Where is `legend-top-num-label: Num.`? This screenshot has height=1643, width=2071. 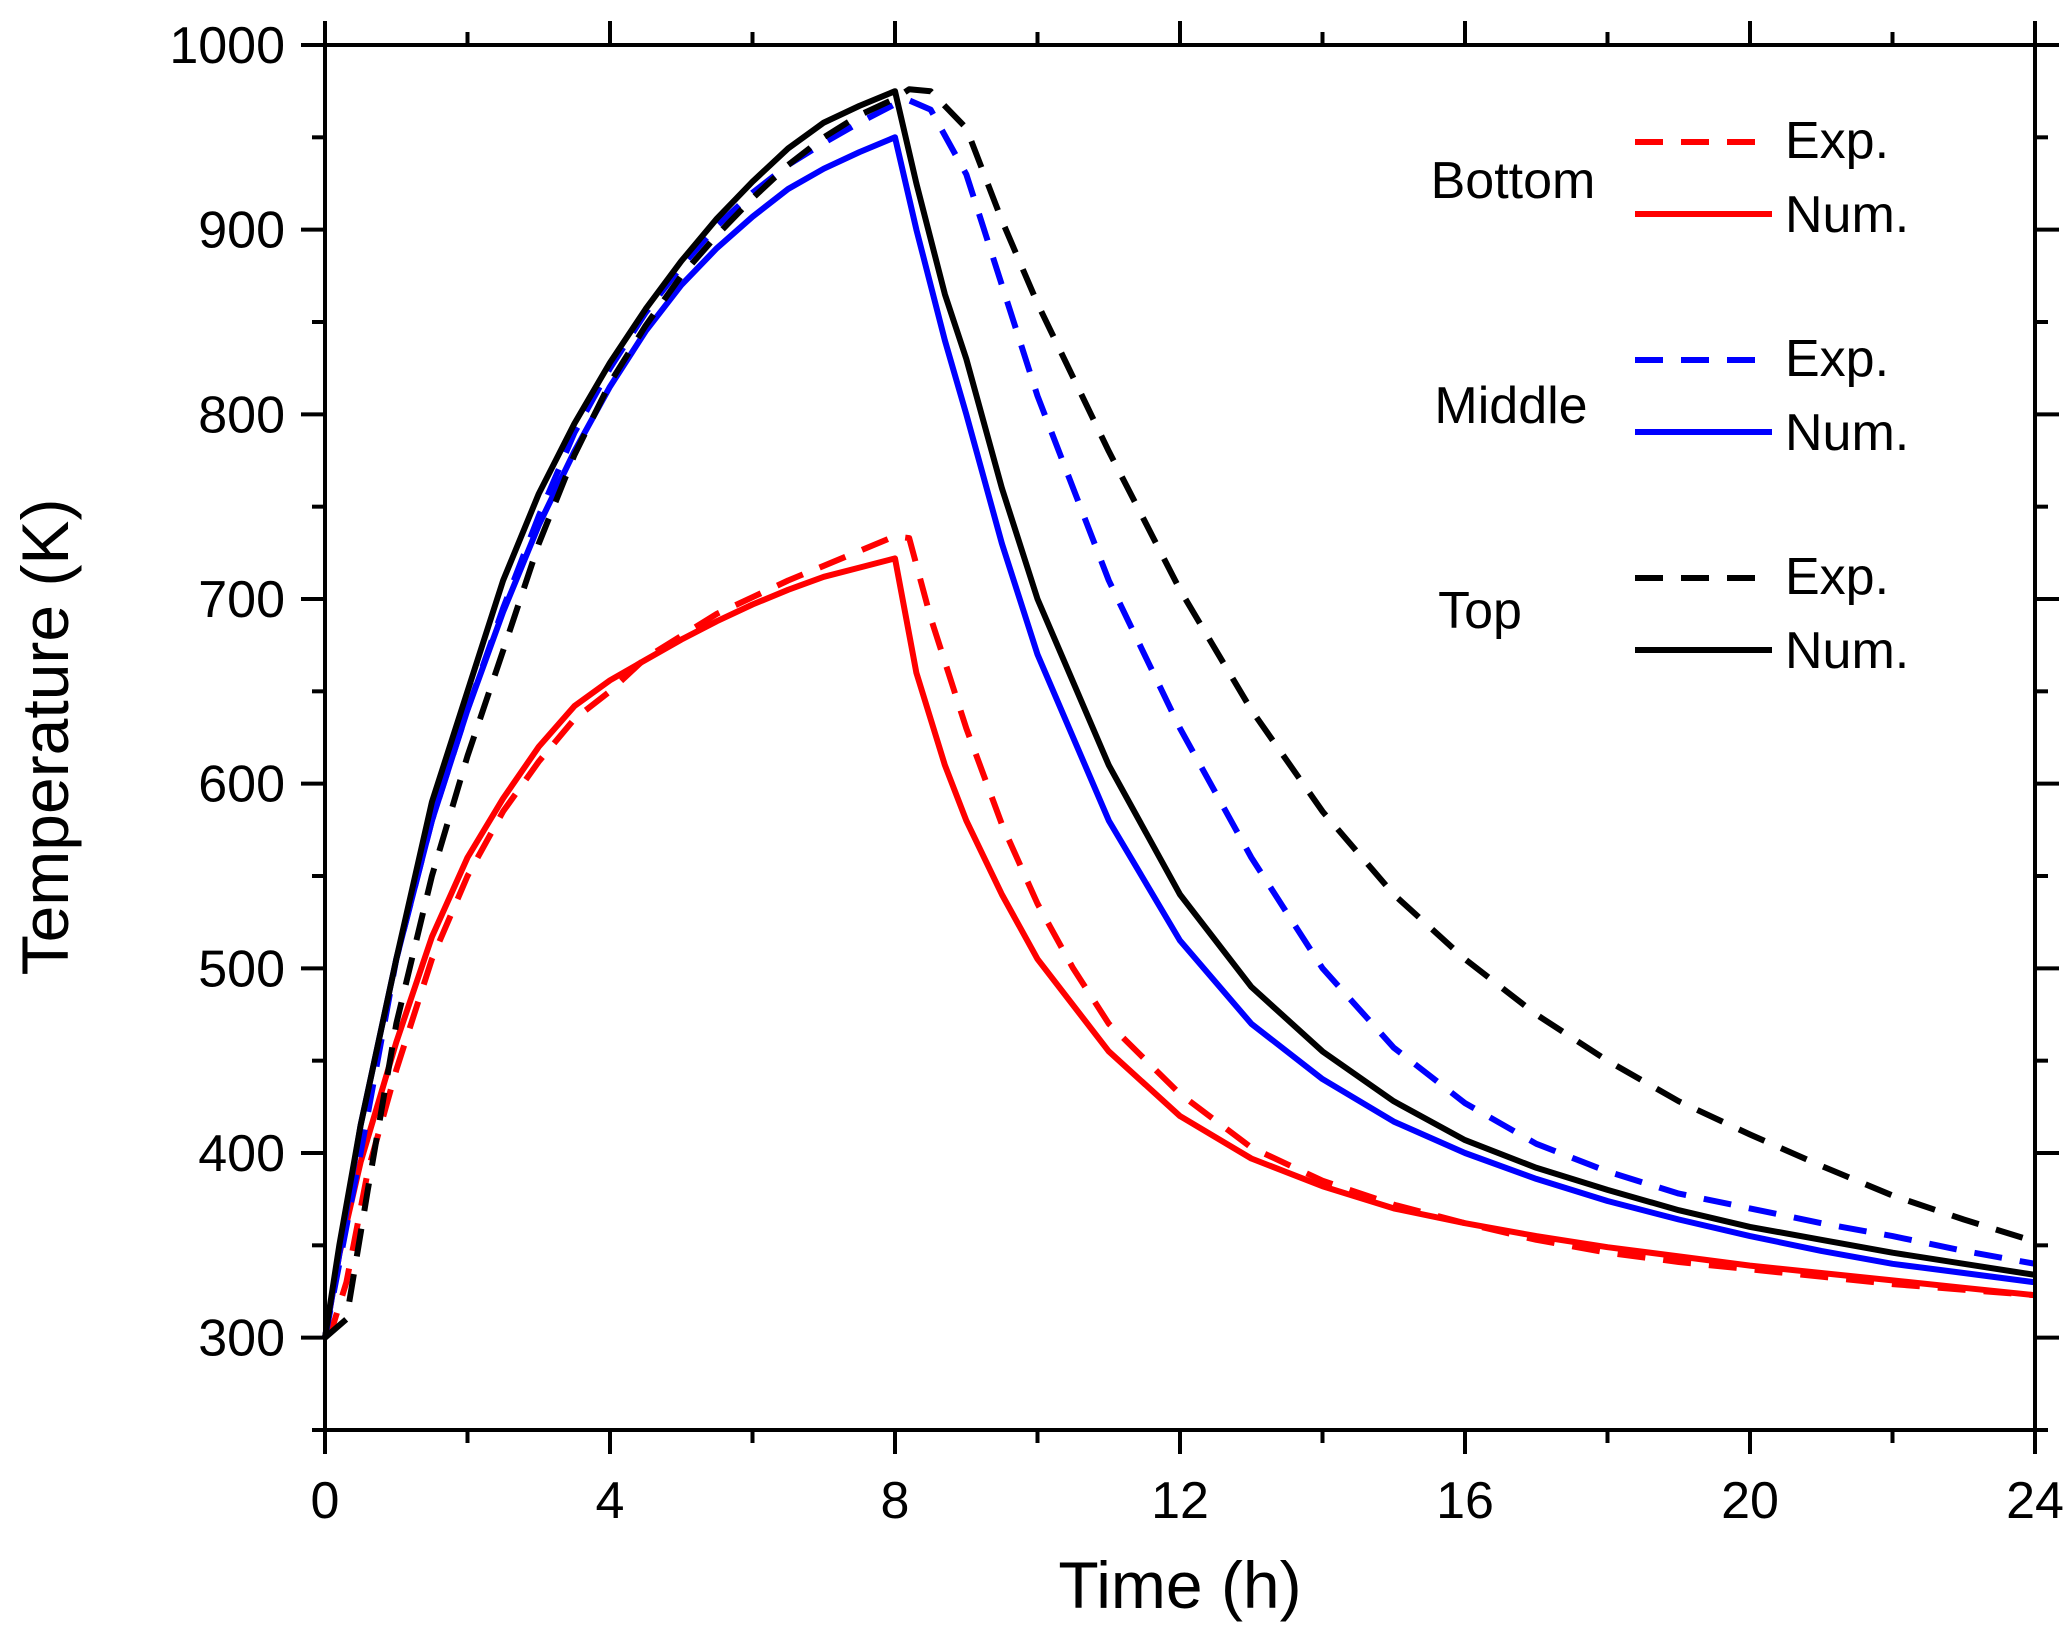
legend-top-num-label: Num. is located at coordinates (1847, 651).